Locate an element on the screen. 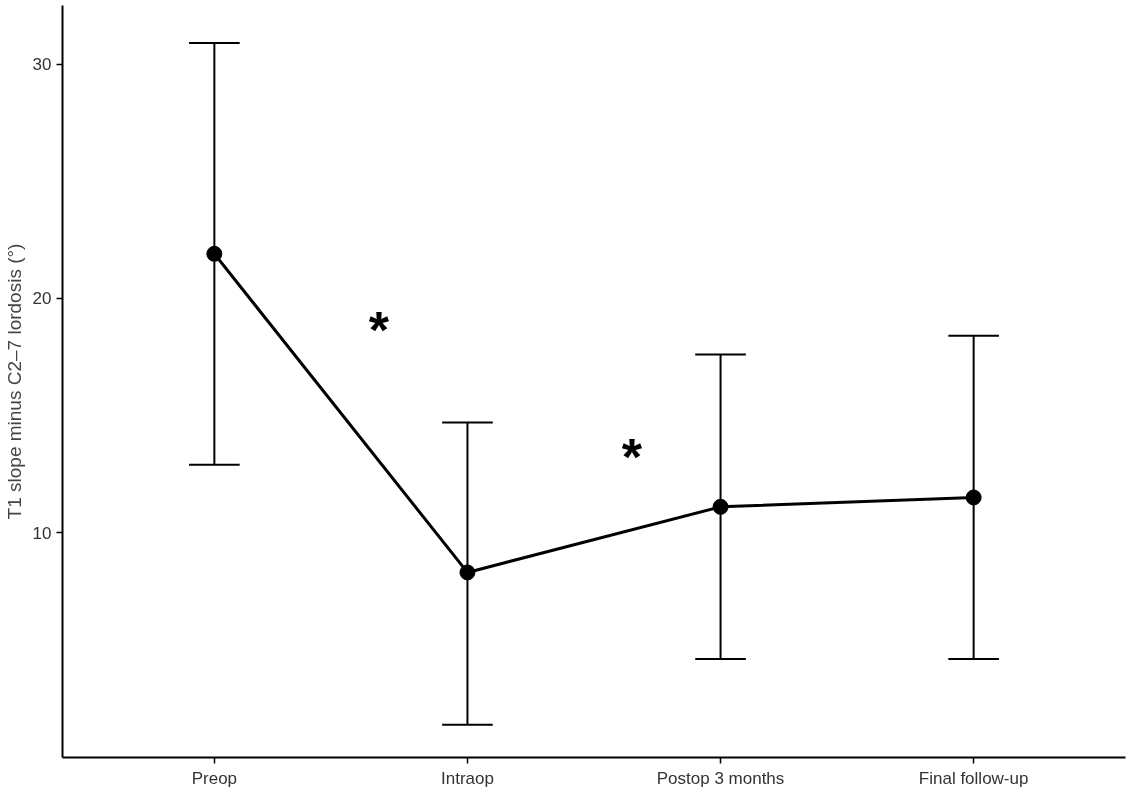 The height and width of the screenshot is (796, 1137). y-tick-label: 10 is located at coordinates (42, 533).